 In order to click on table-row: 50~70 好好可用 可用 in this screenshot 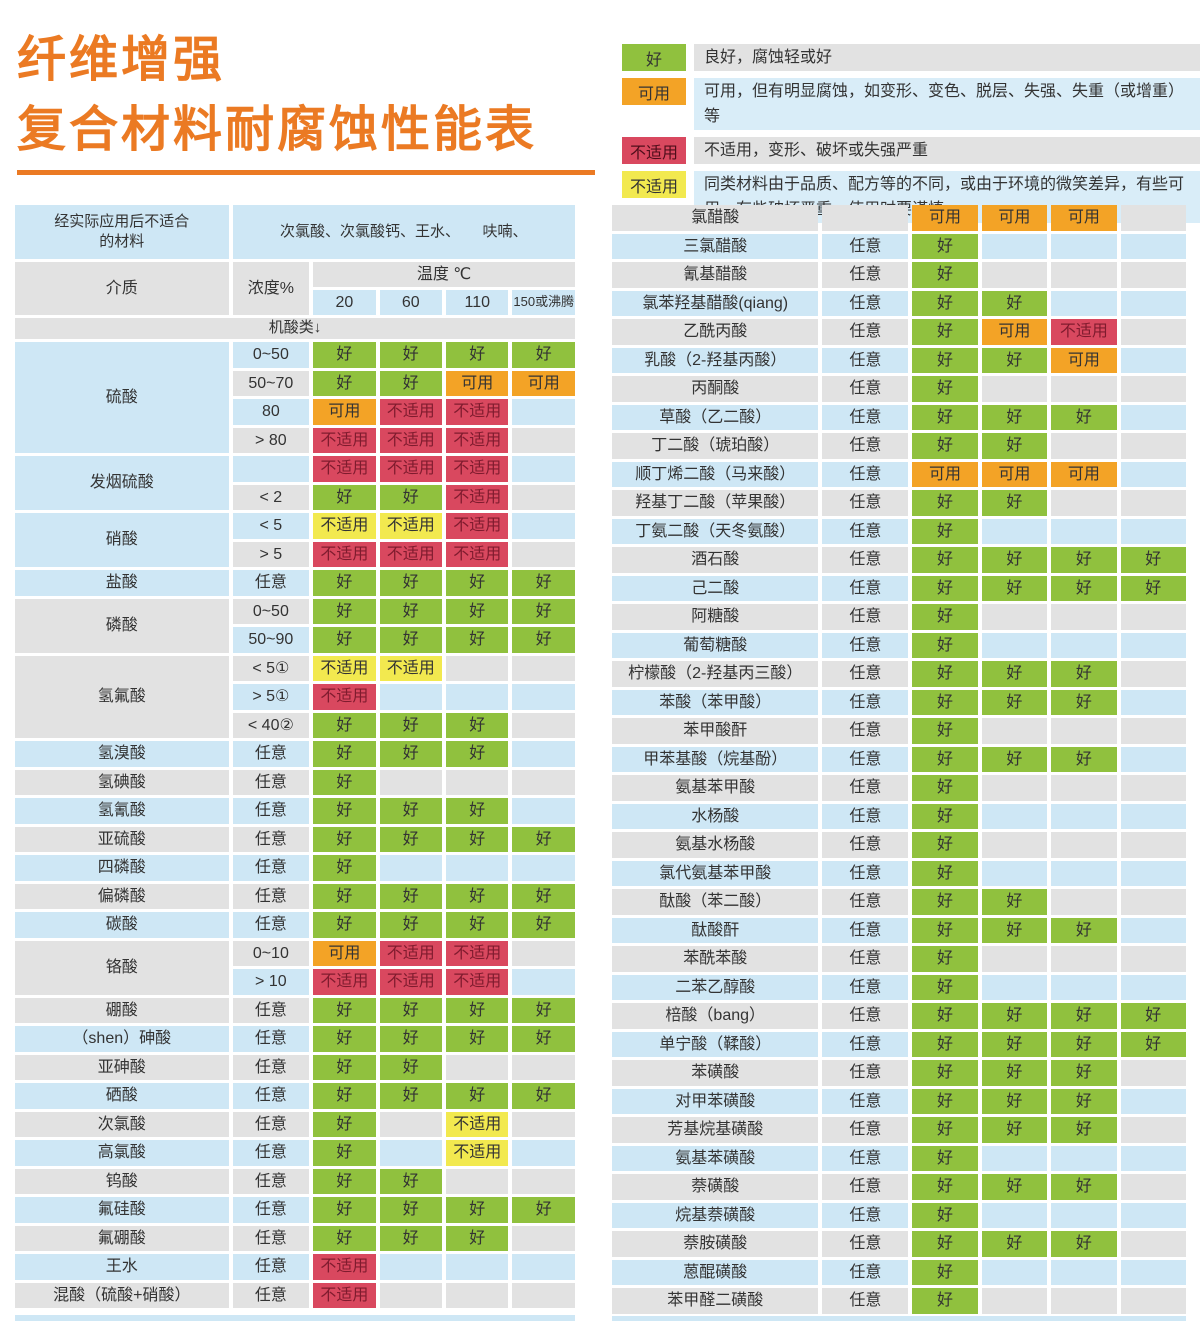, I will do `click(295, 383)`.